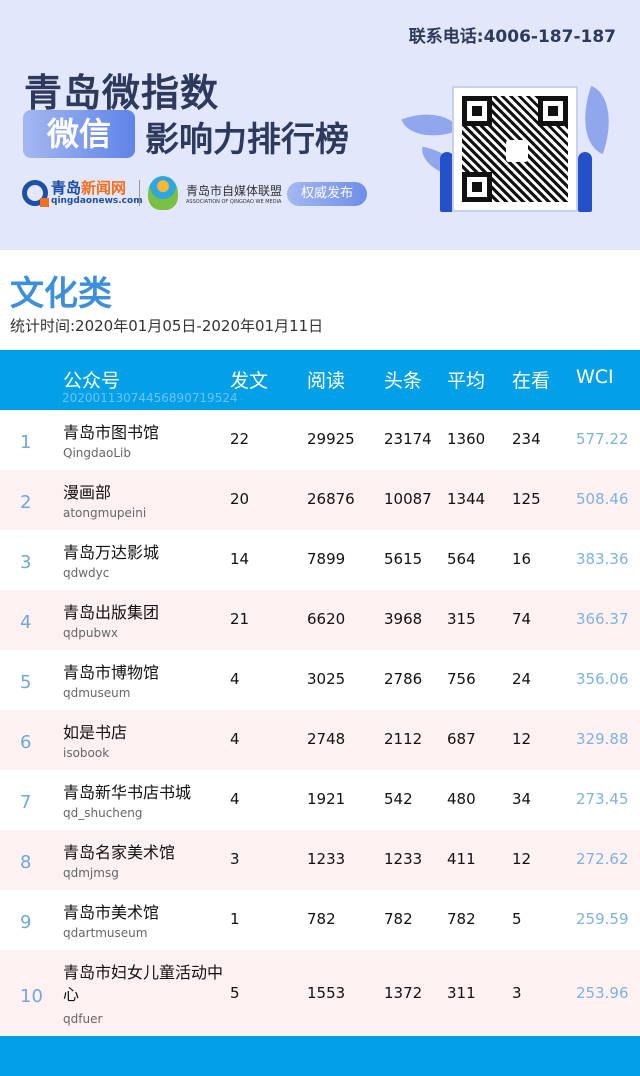  Describe the element at coordinates (602, 679) in the screenshot. I see `wci: 356.06` at that location.